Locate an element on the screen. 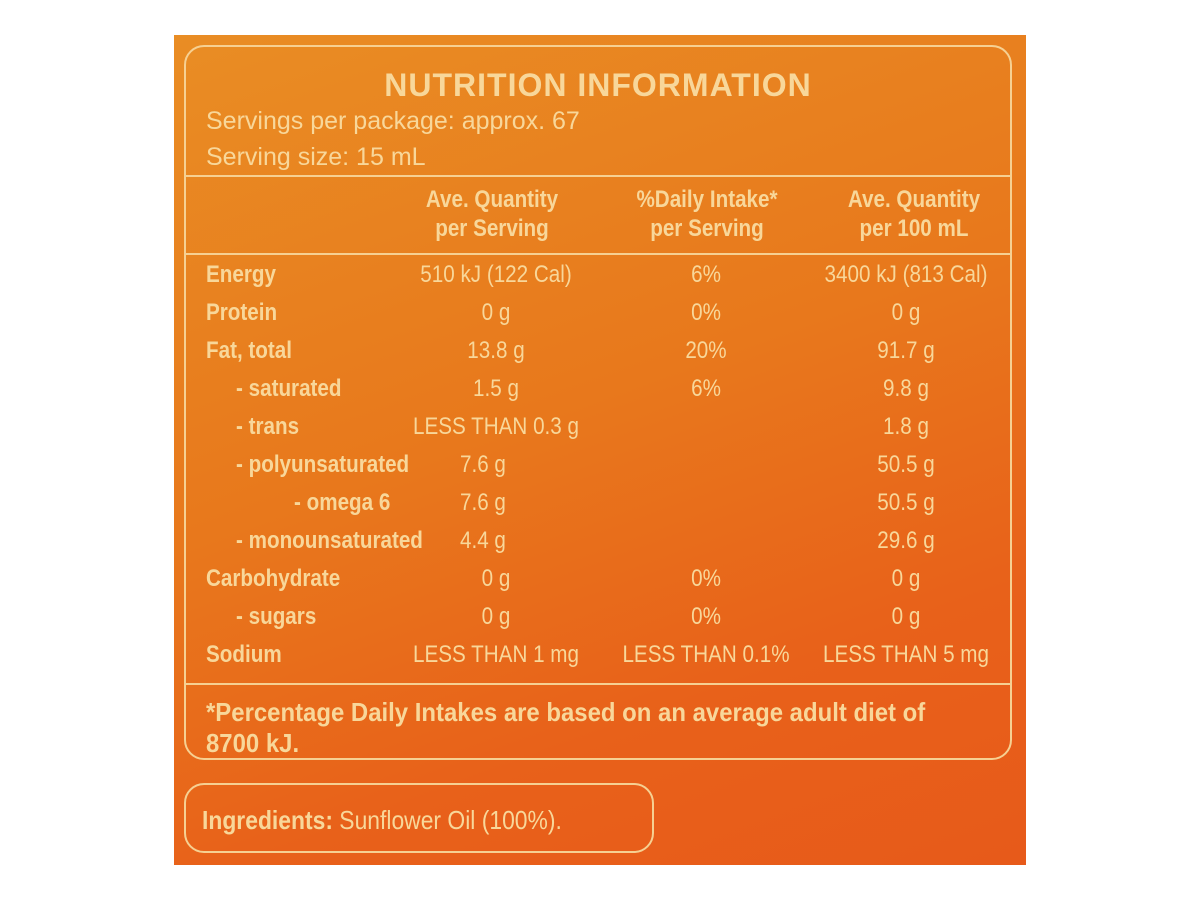 The height and width of the screenshot is (900, 1200). header-per-serving-line2: per Serving is located at coordinates (492, 228).